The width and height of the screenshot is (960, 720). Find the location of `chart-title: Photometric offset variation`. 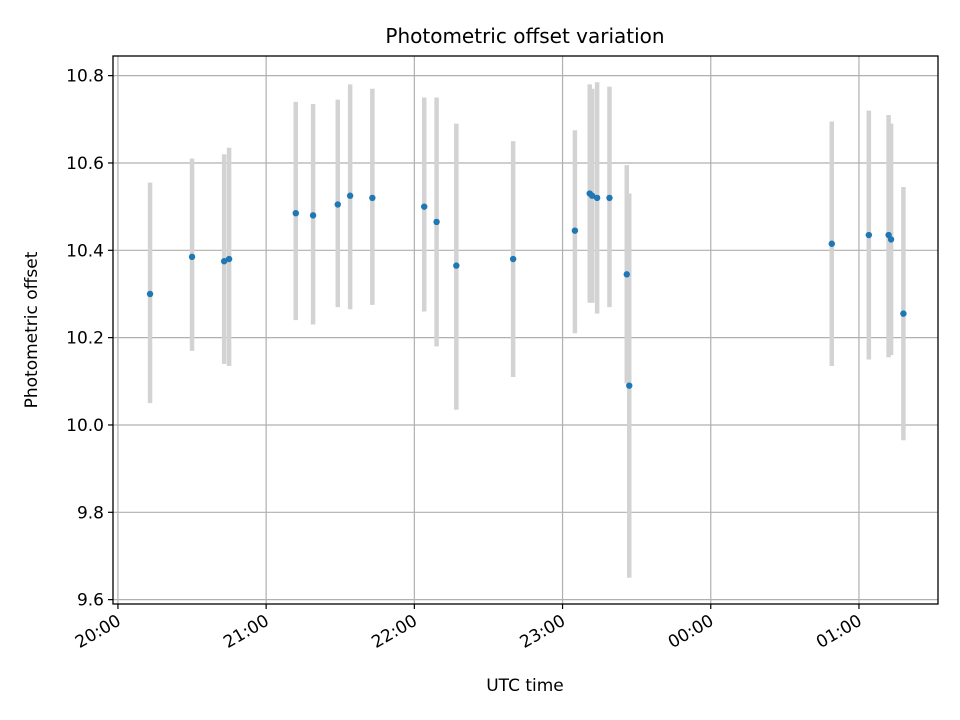

chart-title: Photometric offset variation is located at coordinates (524, 36).